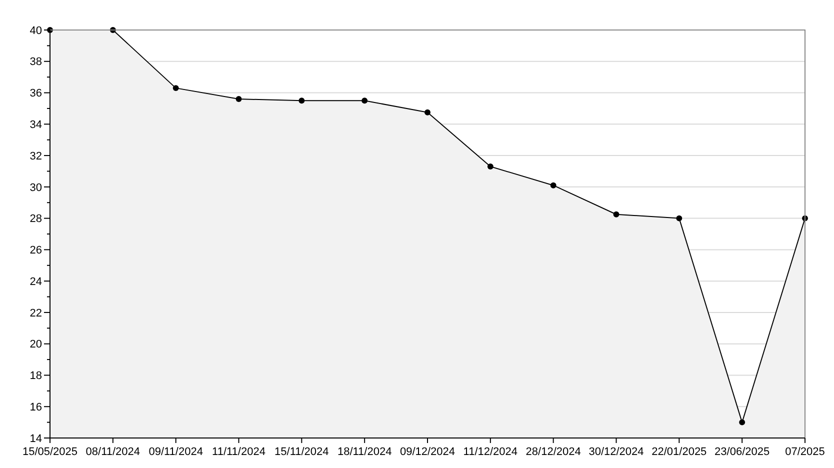 The width and height of the screenshot is (834, 468). What do you see at coordinates (36, 438) in the screenshot?
I see `y-tick-label: 14` at bounding box center [36, 438].